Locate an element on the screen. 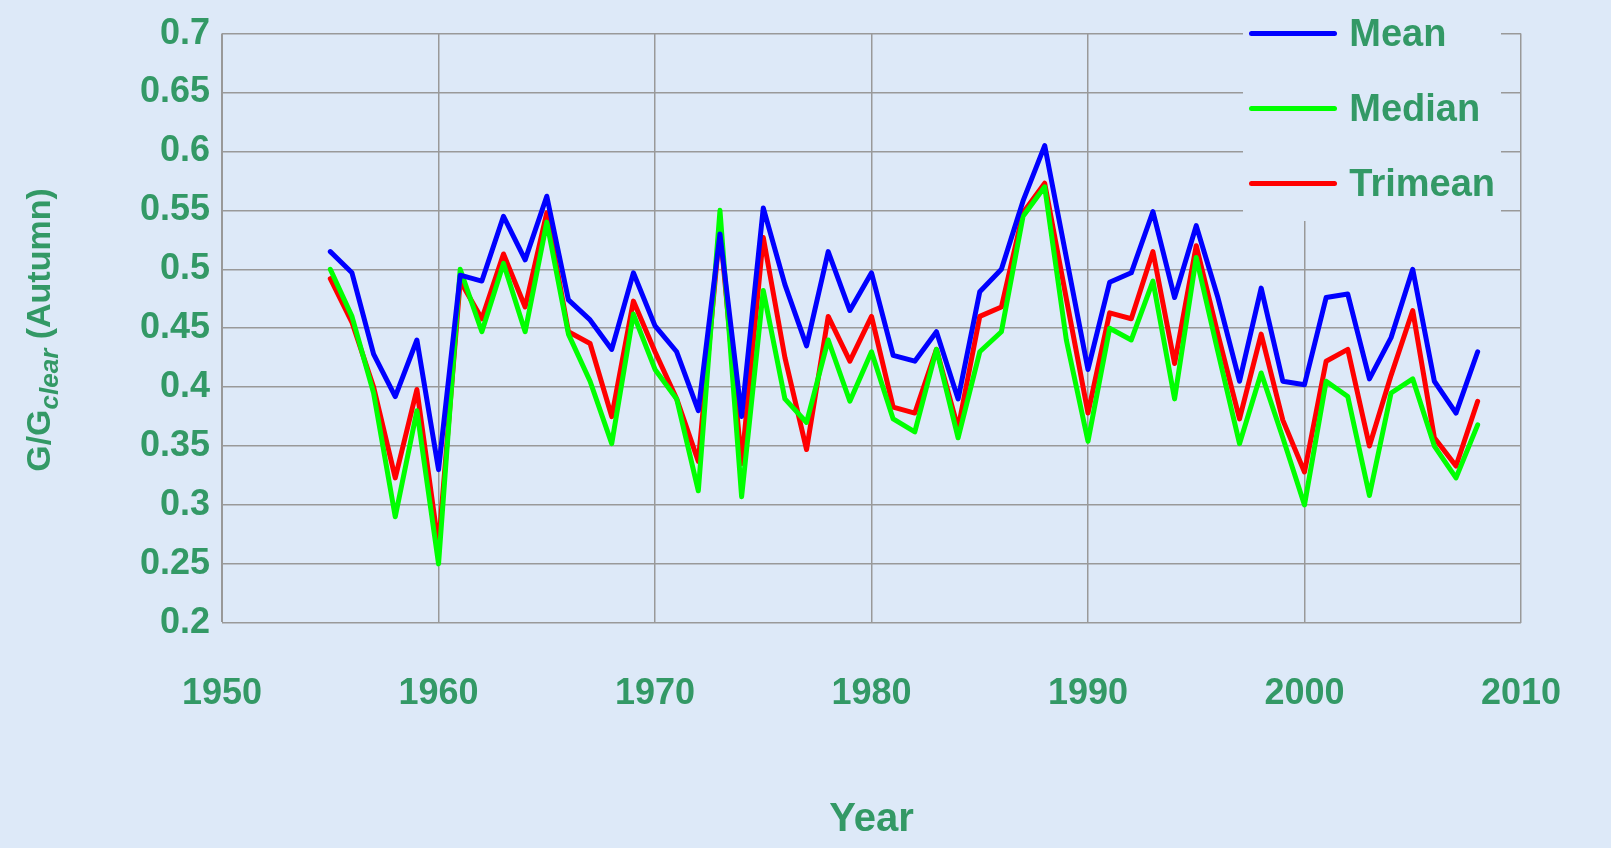 The image size is (1611, 848). x-tick-label: 1970 is located at coordinates (655, 692).